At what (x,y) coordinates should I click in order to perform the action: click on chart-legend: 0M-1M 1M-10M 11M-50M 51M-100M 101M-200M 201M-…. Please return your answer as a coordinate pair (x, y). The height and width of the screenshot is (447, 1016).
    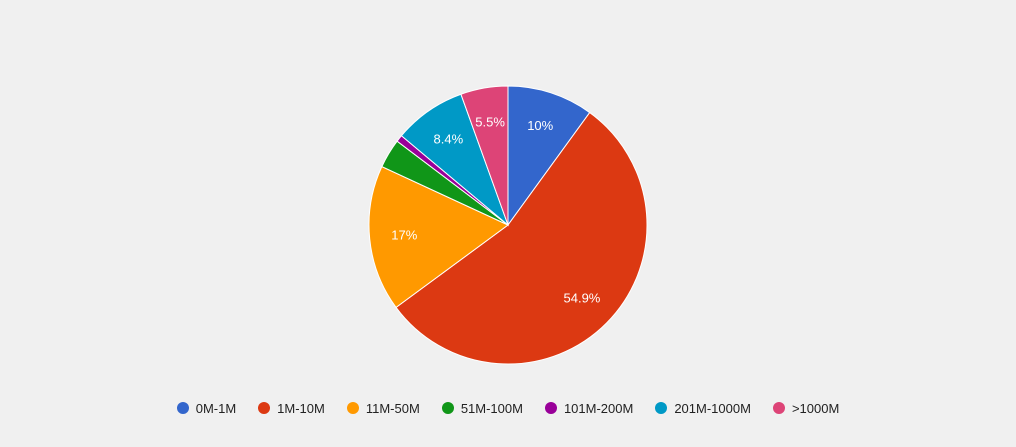
    Looking at the image, I should click on (508, 408).